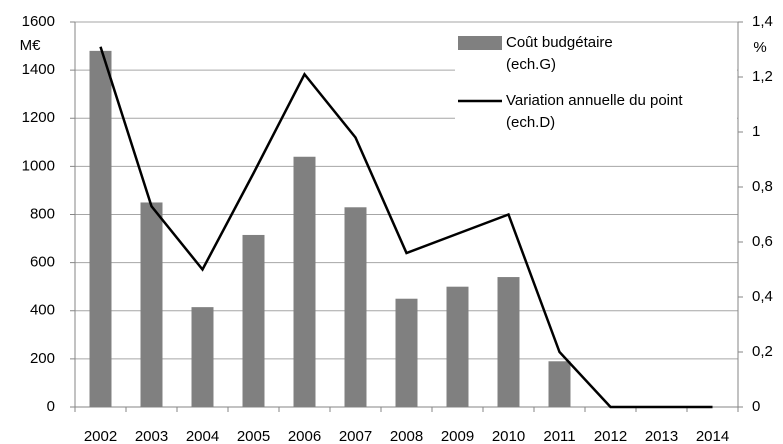 The height and width of the screenshot is (444, 783). I want to click on legend-label: Coût budgétaire (ech.G), so click(576, 54).